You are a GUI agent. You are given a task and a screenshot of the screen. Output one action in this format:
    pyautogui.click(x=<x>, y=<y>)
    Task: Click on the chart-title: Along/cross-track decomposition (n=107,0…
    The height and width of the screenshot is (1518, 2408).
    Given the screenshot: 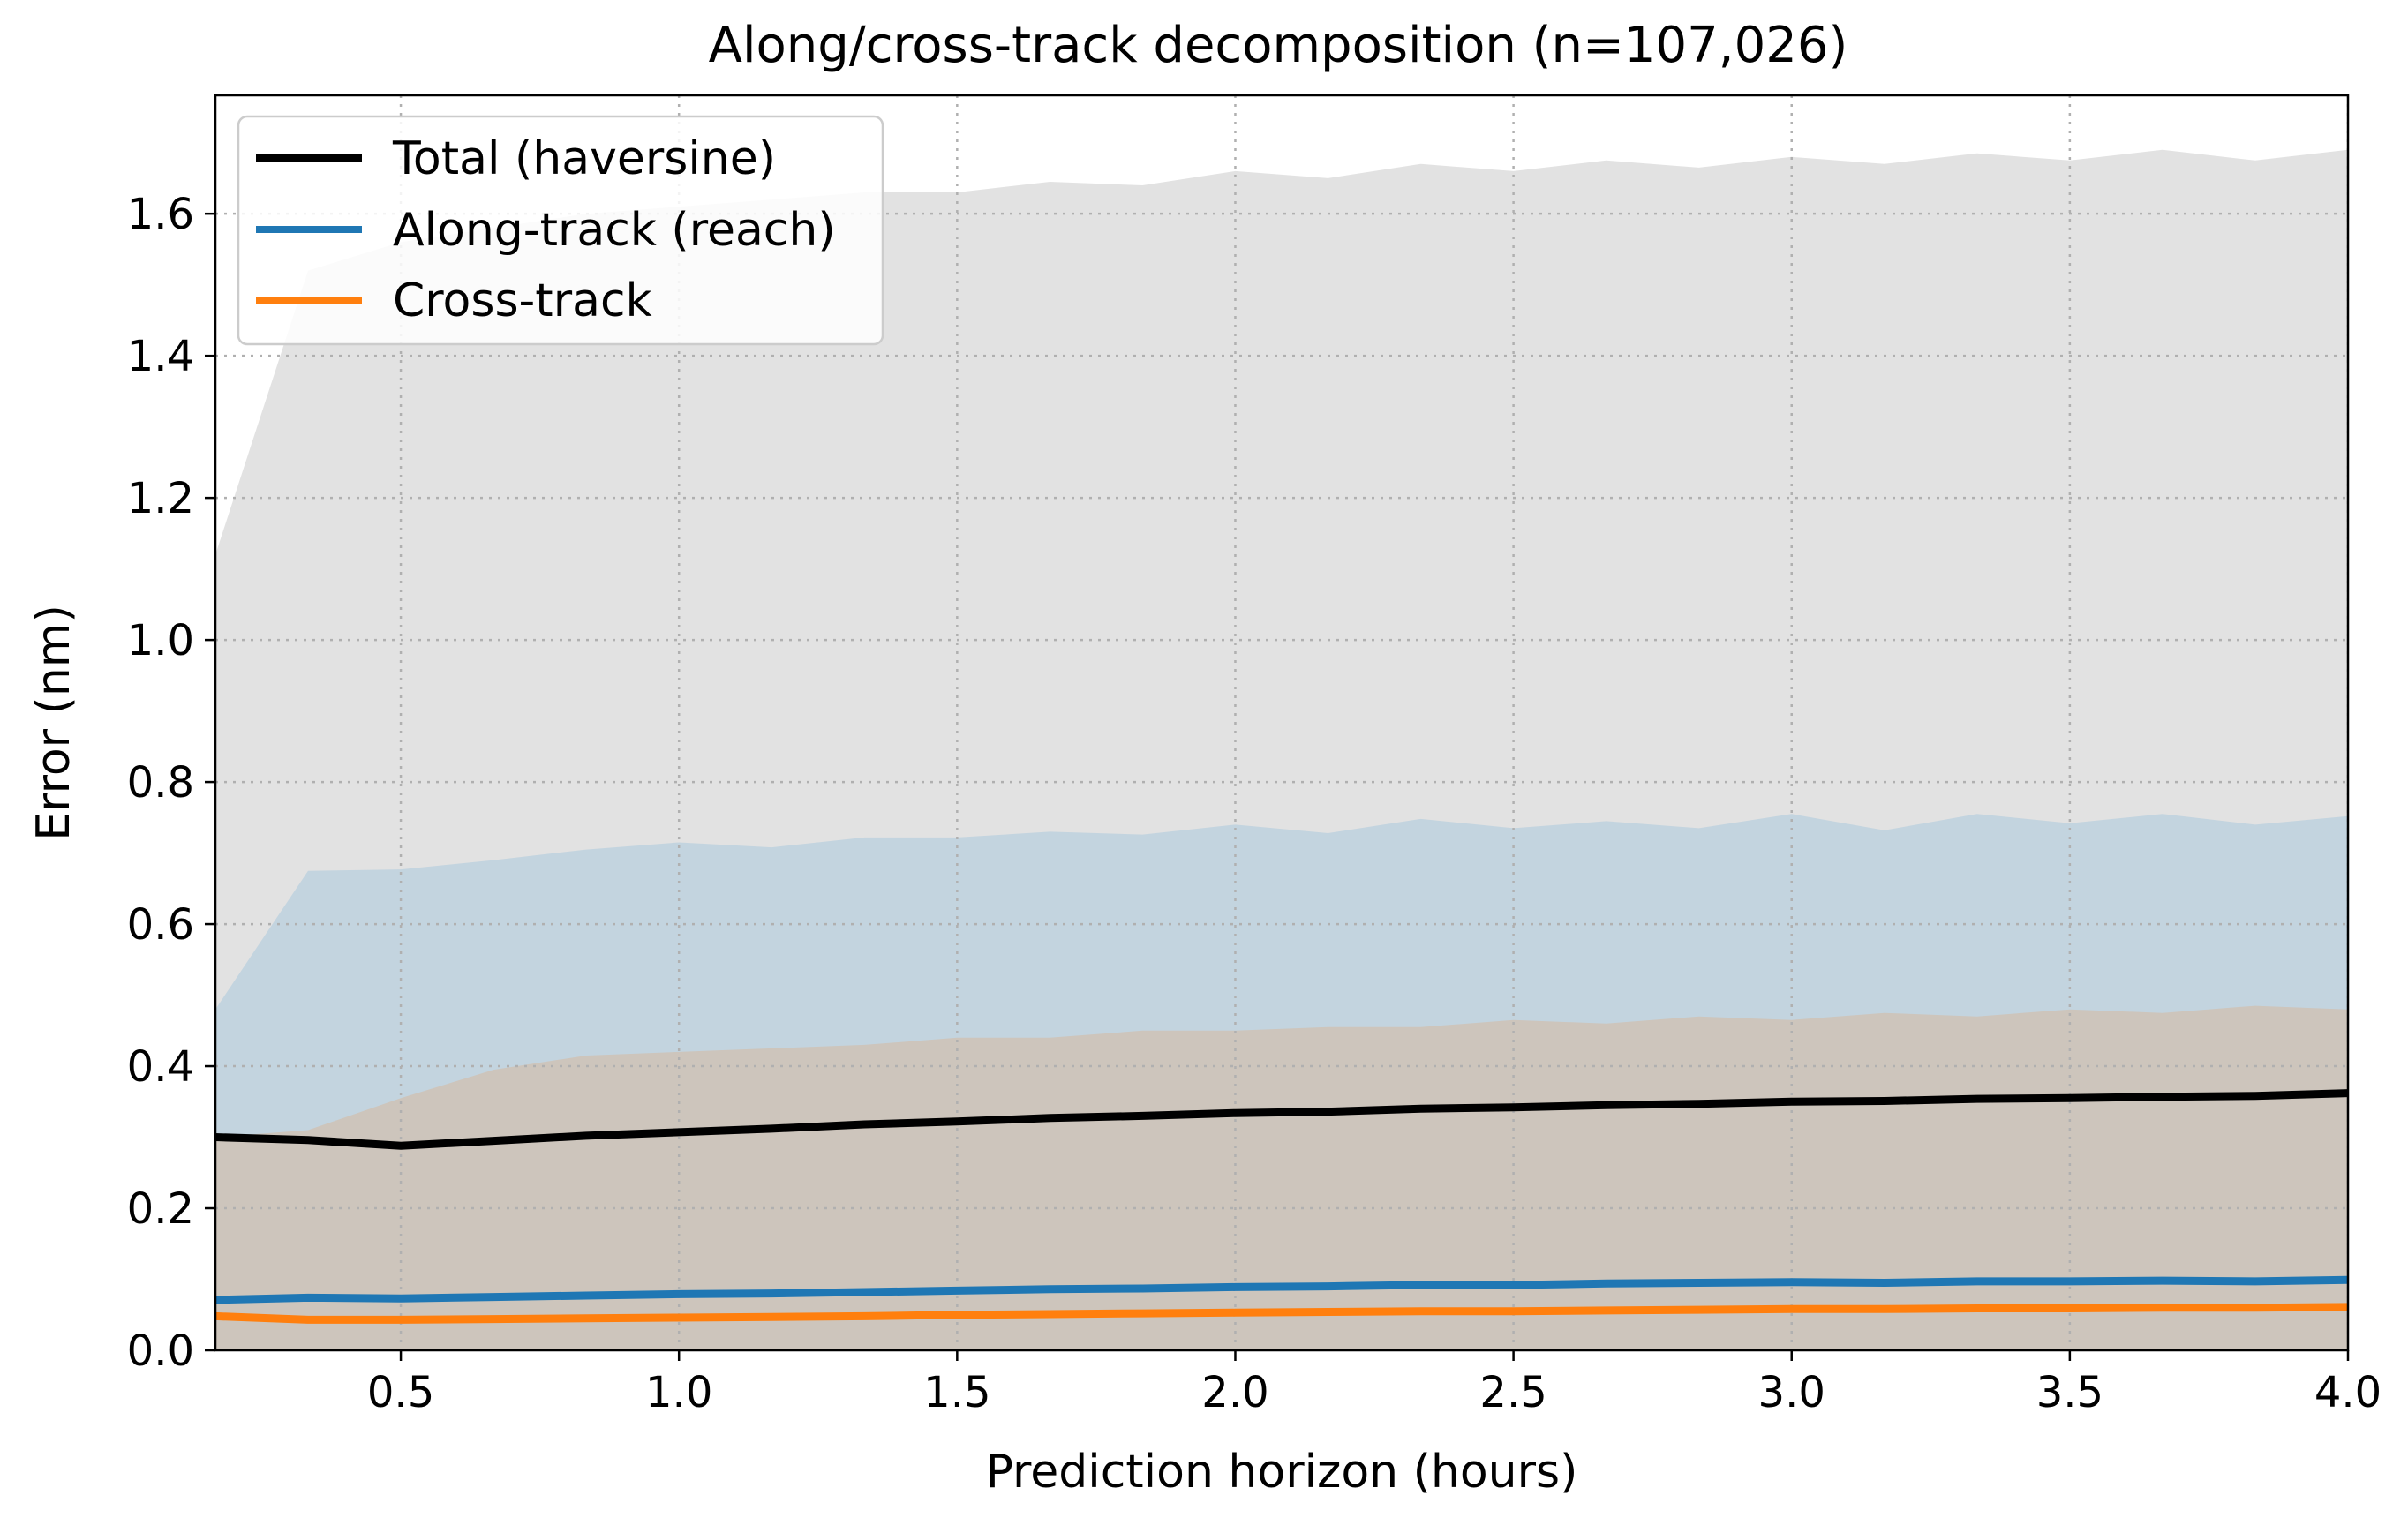 What is the action you would take?
    pyautogui.click(x=1278, y=46)
    